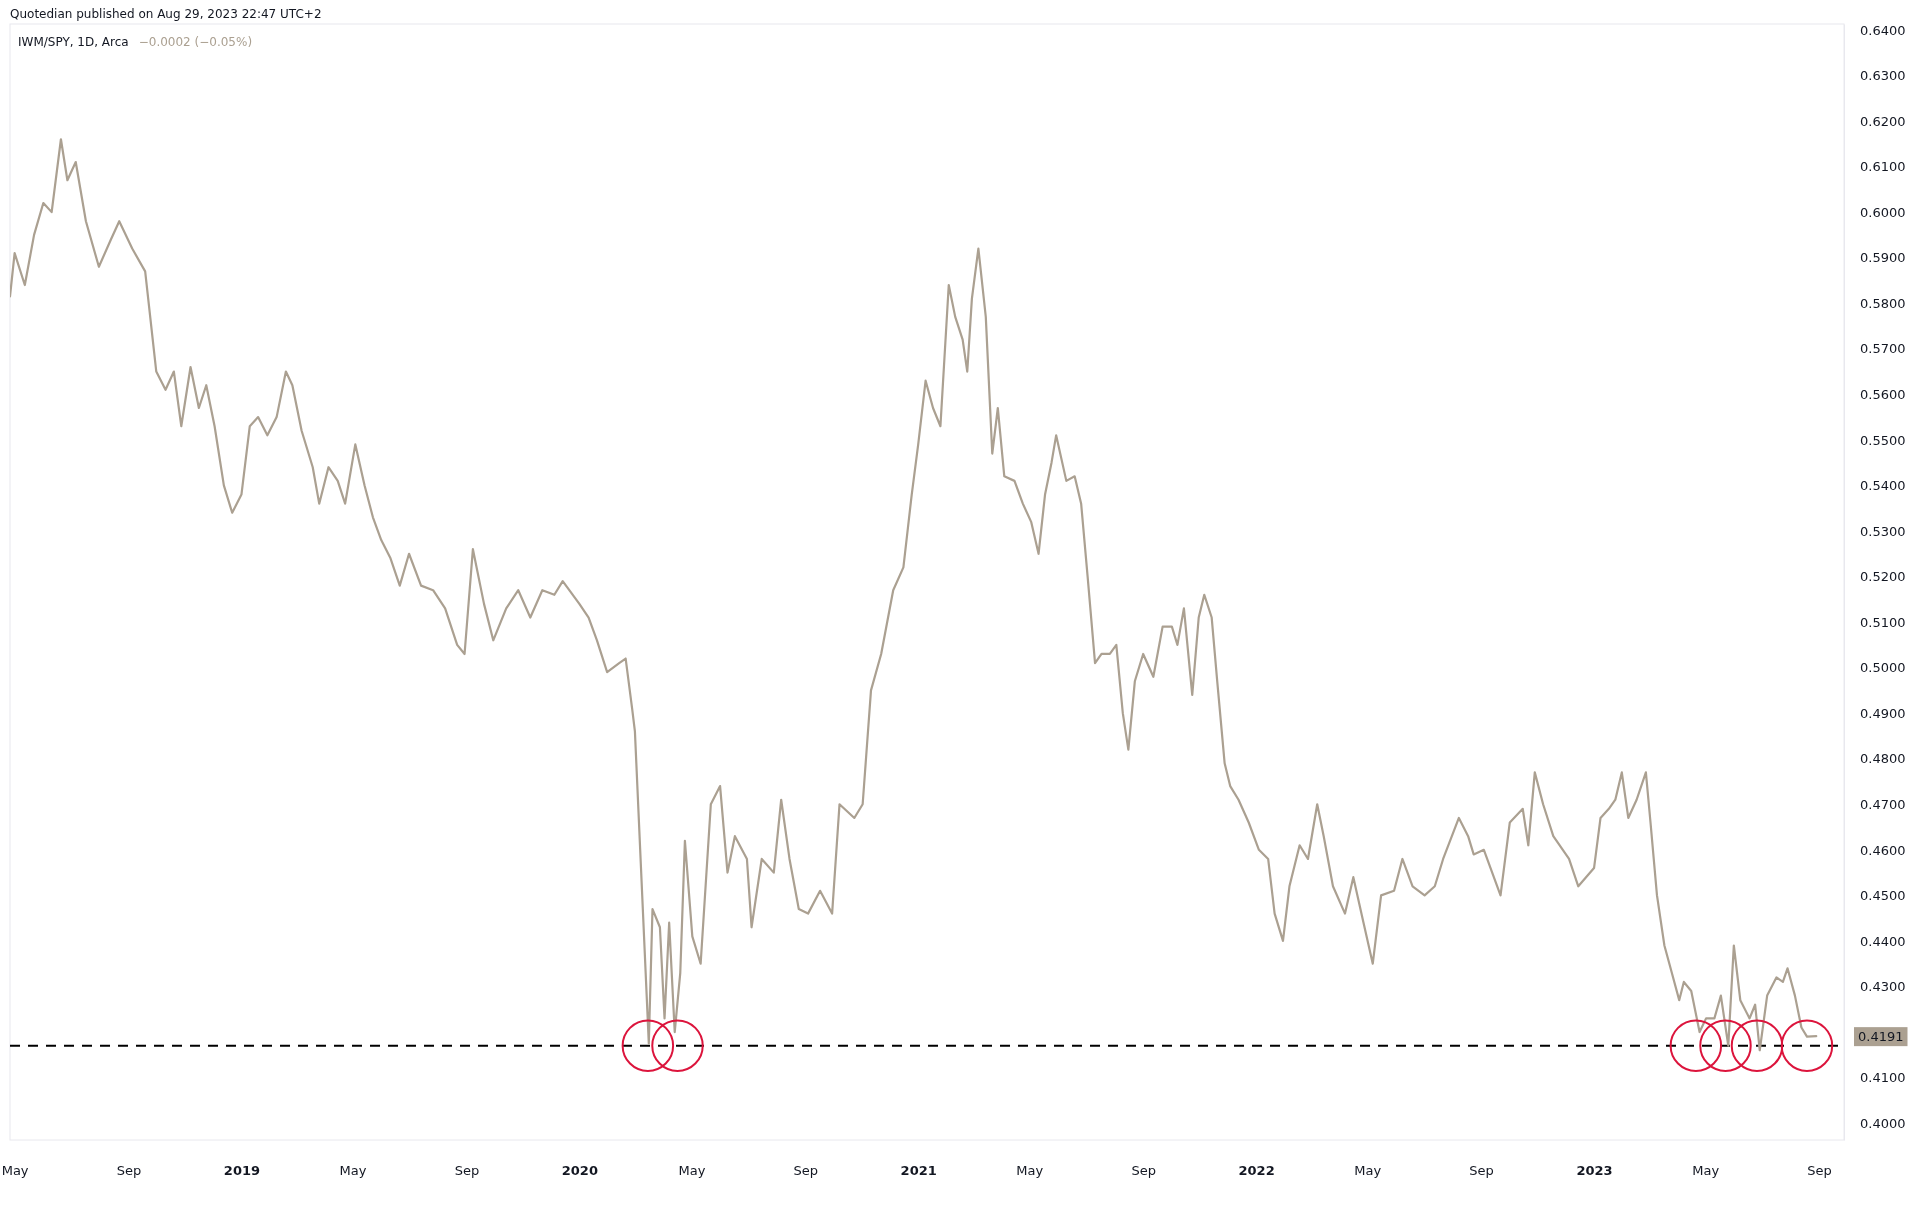 The height and width of the screenshot is (1209, 1927). Describe the element at coordinates (918, 1171) in the screenshot. I see `x-tick-label: 2021` at that location.